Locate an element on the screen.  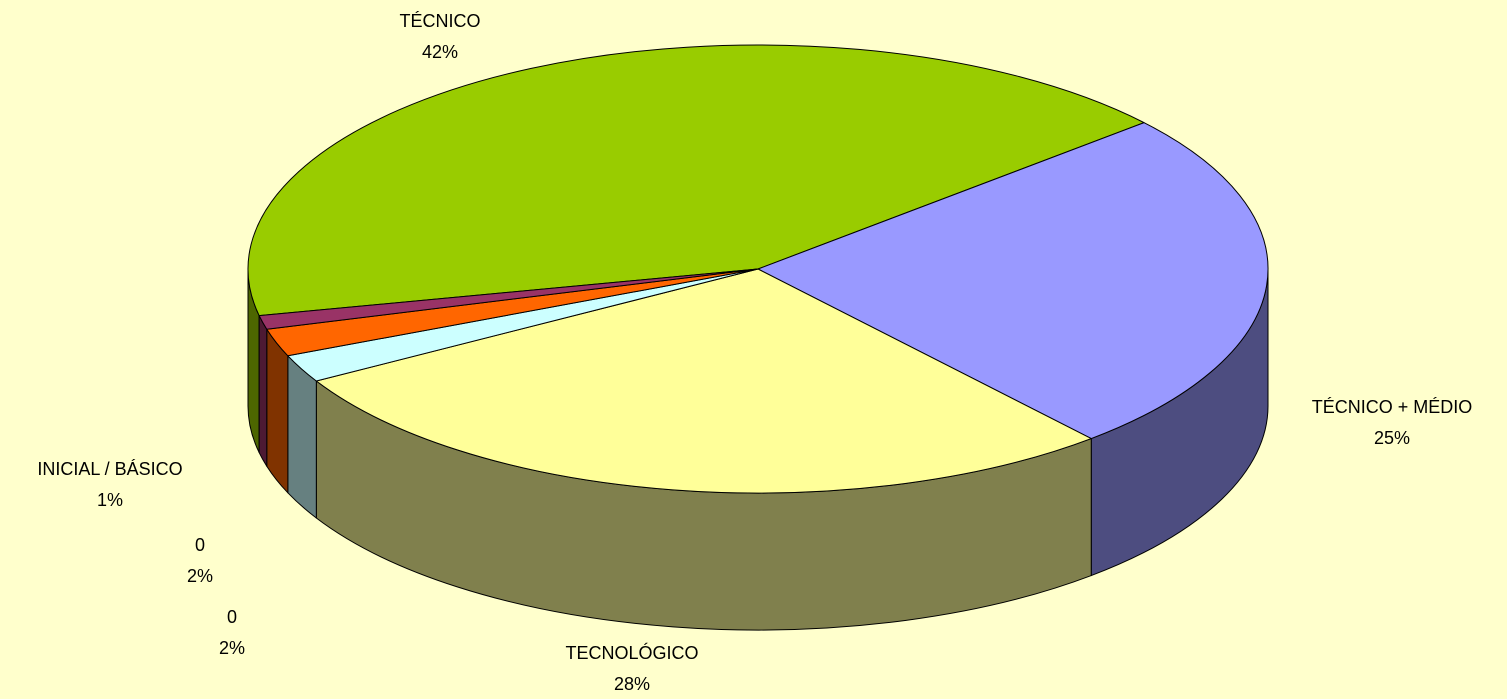
slice-label: INICIAL / BÁSICO is located at coordinates (109, 469).